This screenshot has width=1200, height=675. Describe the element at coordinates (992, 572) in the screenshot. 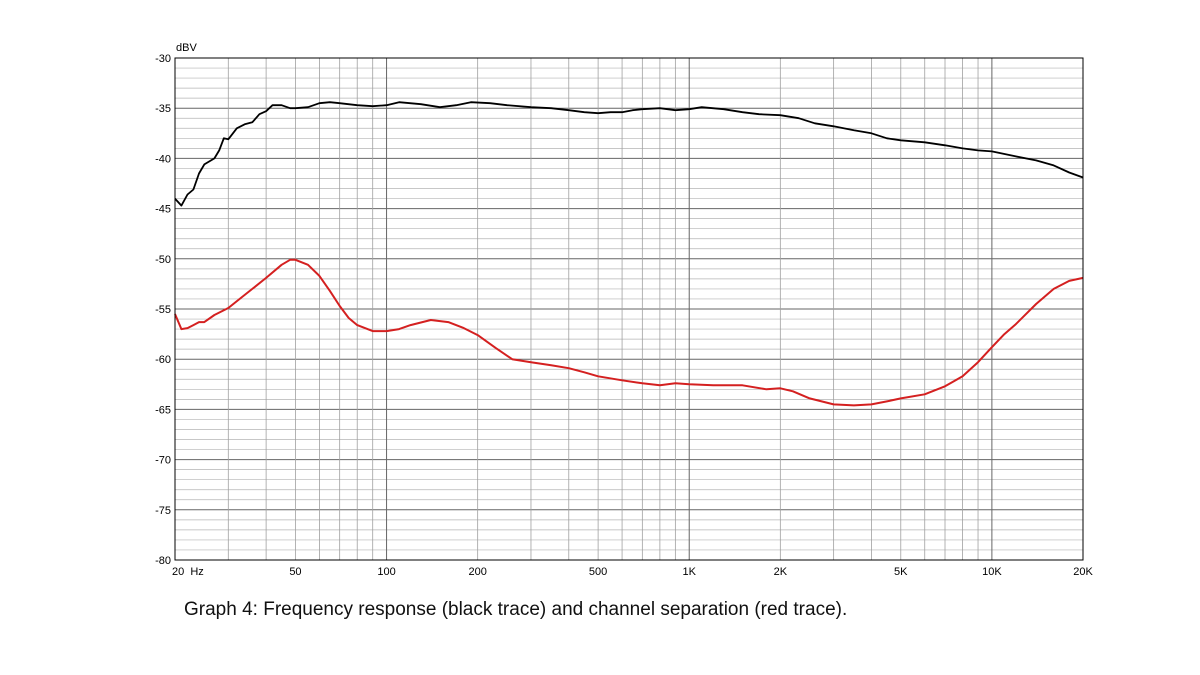

I see `x-tick-label: 10K` at that location.